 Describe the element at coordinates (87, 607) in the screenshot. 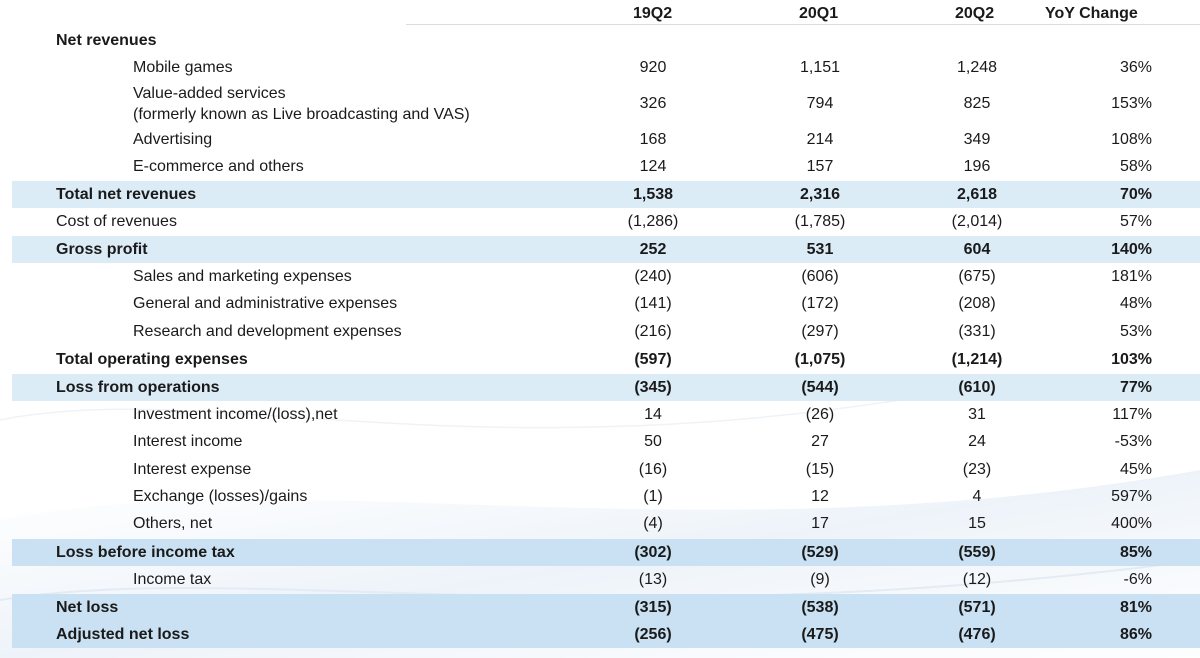

I see `row-label: Net loss` at that location.